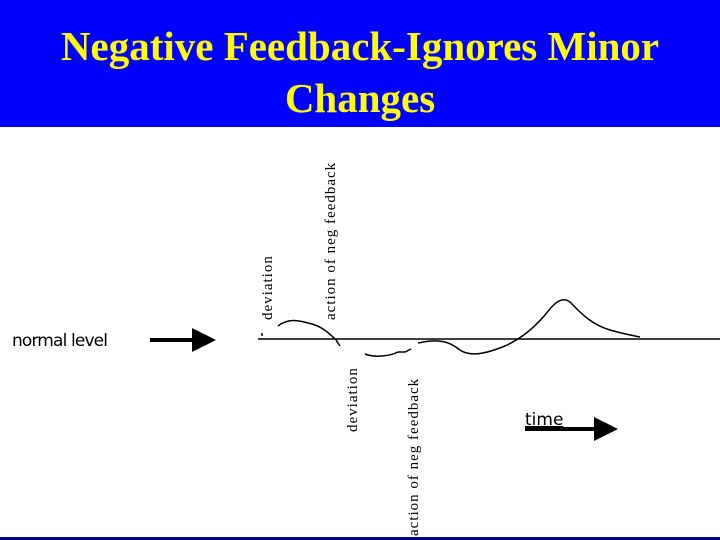 Image resolution: width=720 pixels, height=540 pixels. What do you see at coordinates (451, 327) in the screenshot?
I see `response-curve` at bounding box center [451, 327].